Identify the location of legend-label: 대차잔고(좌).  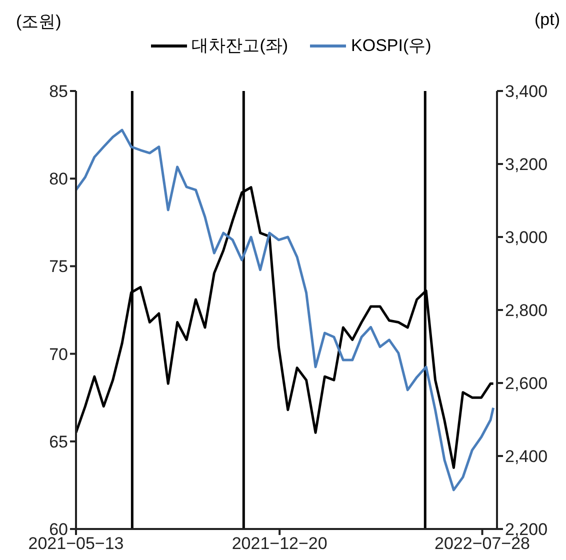
(240, 46).